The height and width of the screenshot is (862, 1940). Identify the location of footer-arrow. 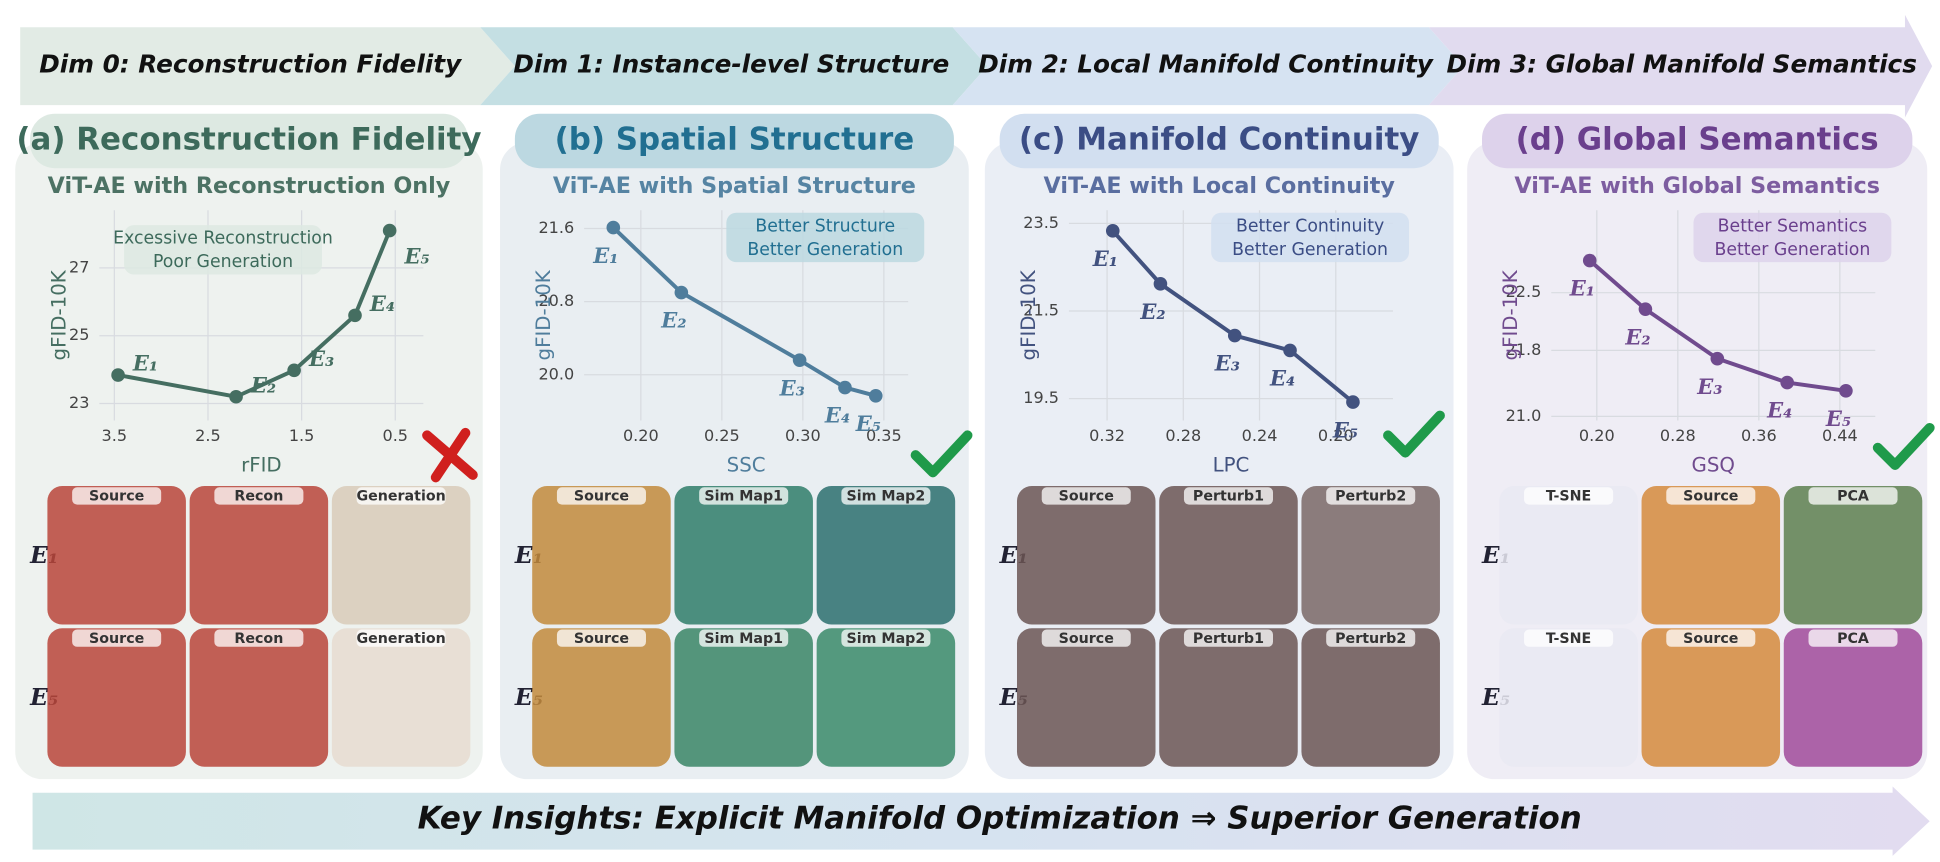
(981, 821).